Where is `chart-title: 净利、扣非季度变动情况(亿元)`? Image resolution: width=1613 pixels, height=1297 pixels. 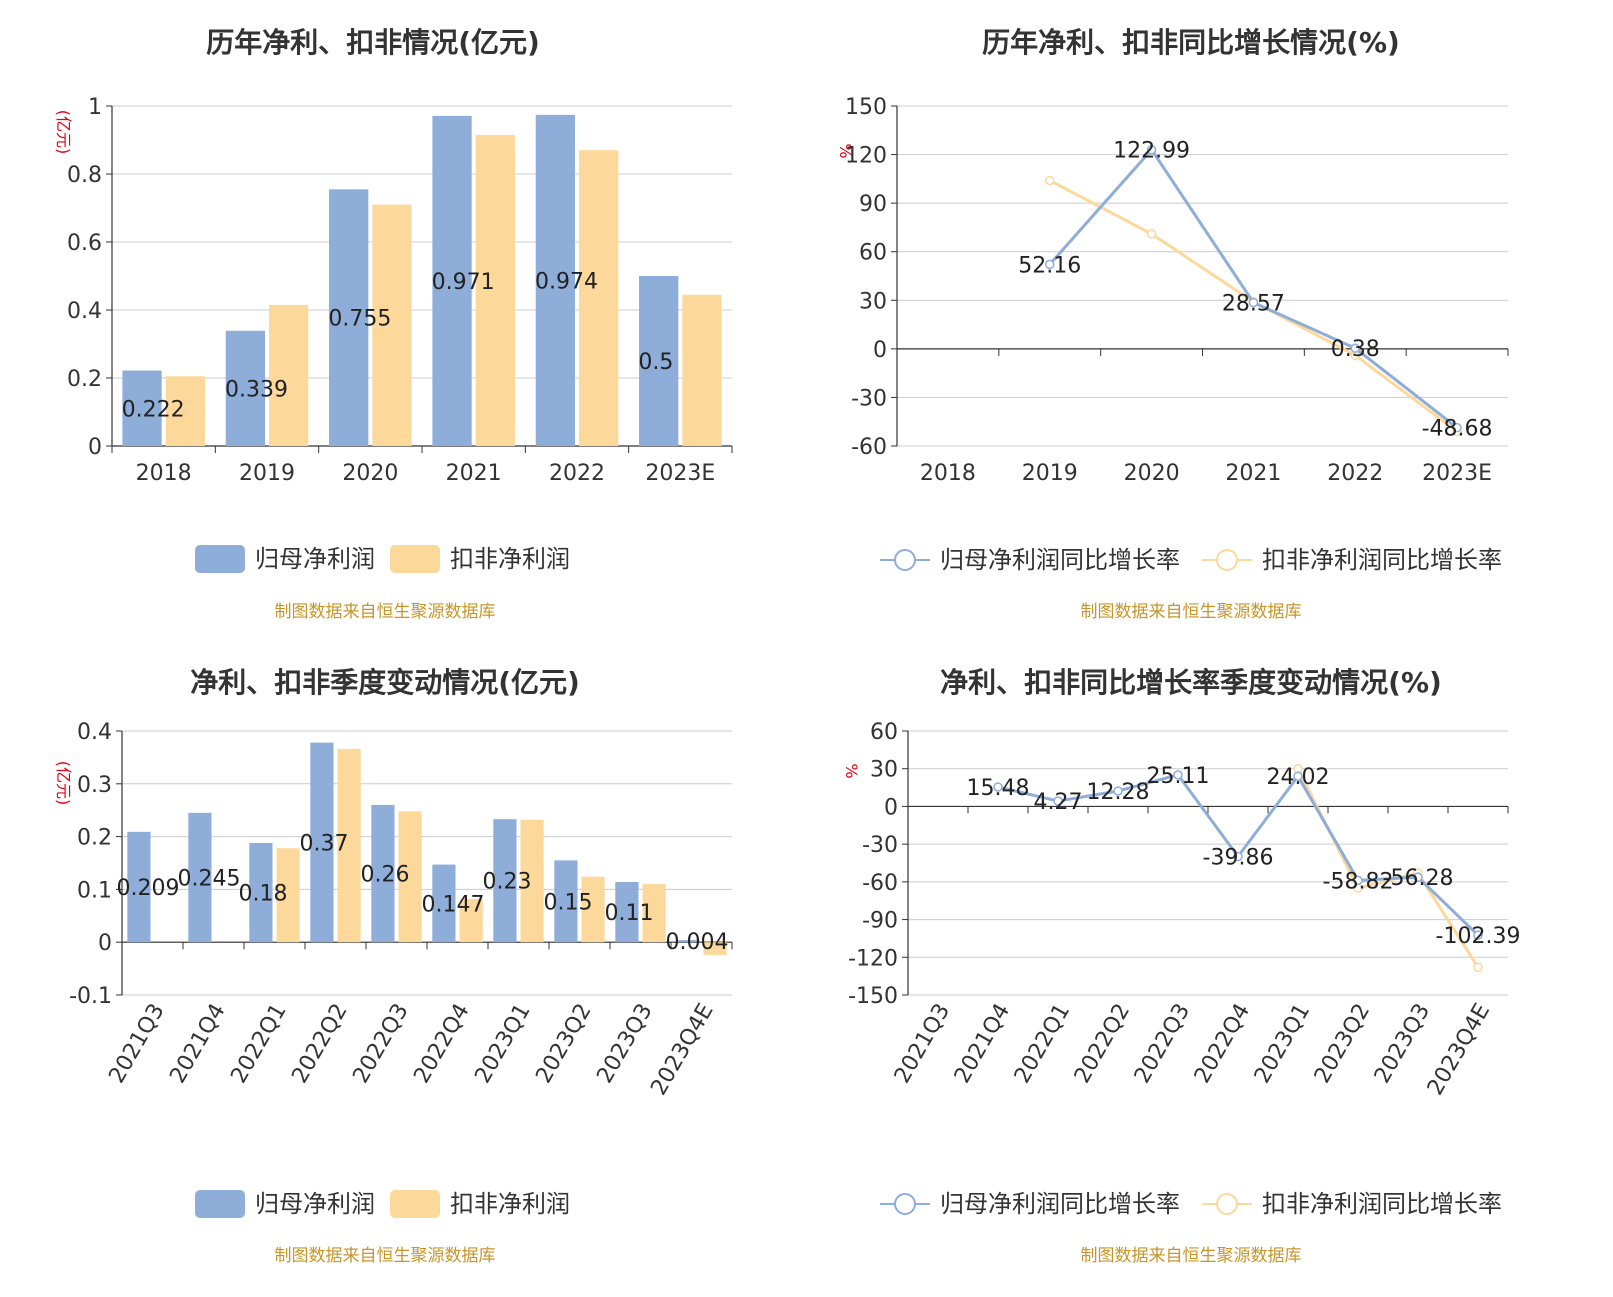
chart-title: 净利、扣非季度变动情况(亿元) is located at coordinates (385, 682).